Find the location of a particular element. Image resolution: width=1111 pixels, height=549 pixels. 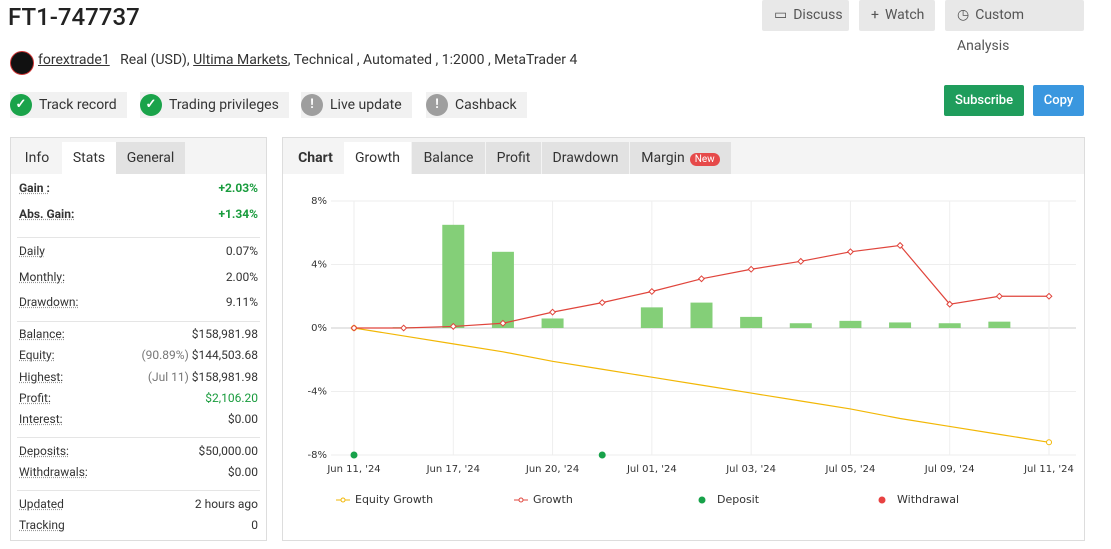

badge-label: Cashback is located at coordinates (486, 105).